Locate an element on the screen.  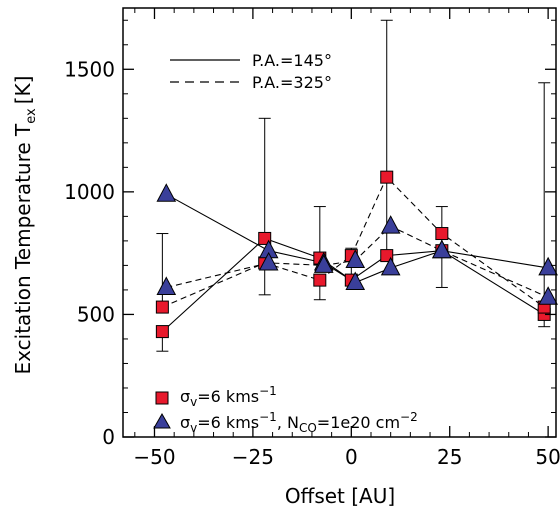
y-axis-title: Excitation Temperature Tex [K] is located at coordinates (25, 225).